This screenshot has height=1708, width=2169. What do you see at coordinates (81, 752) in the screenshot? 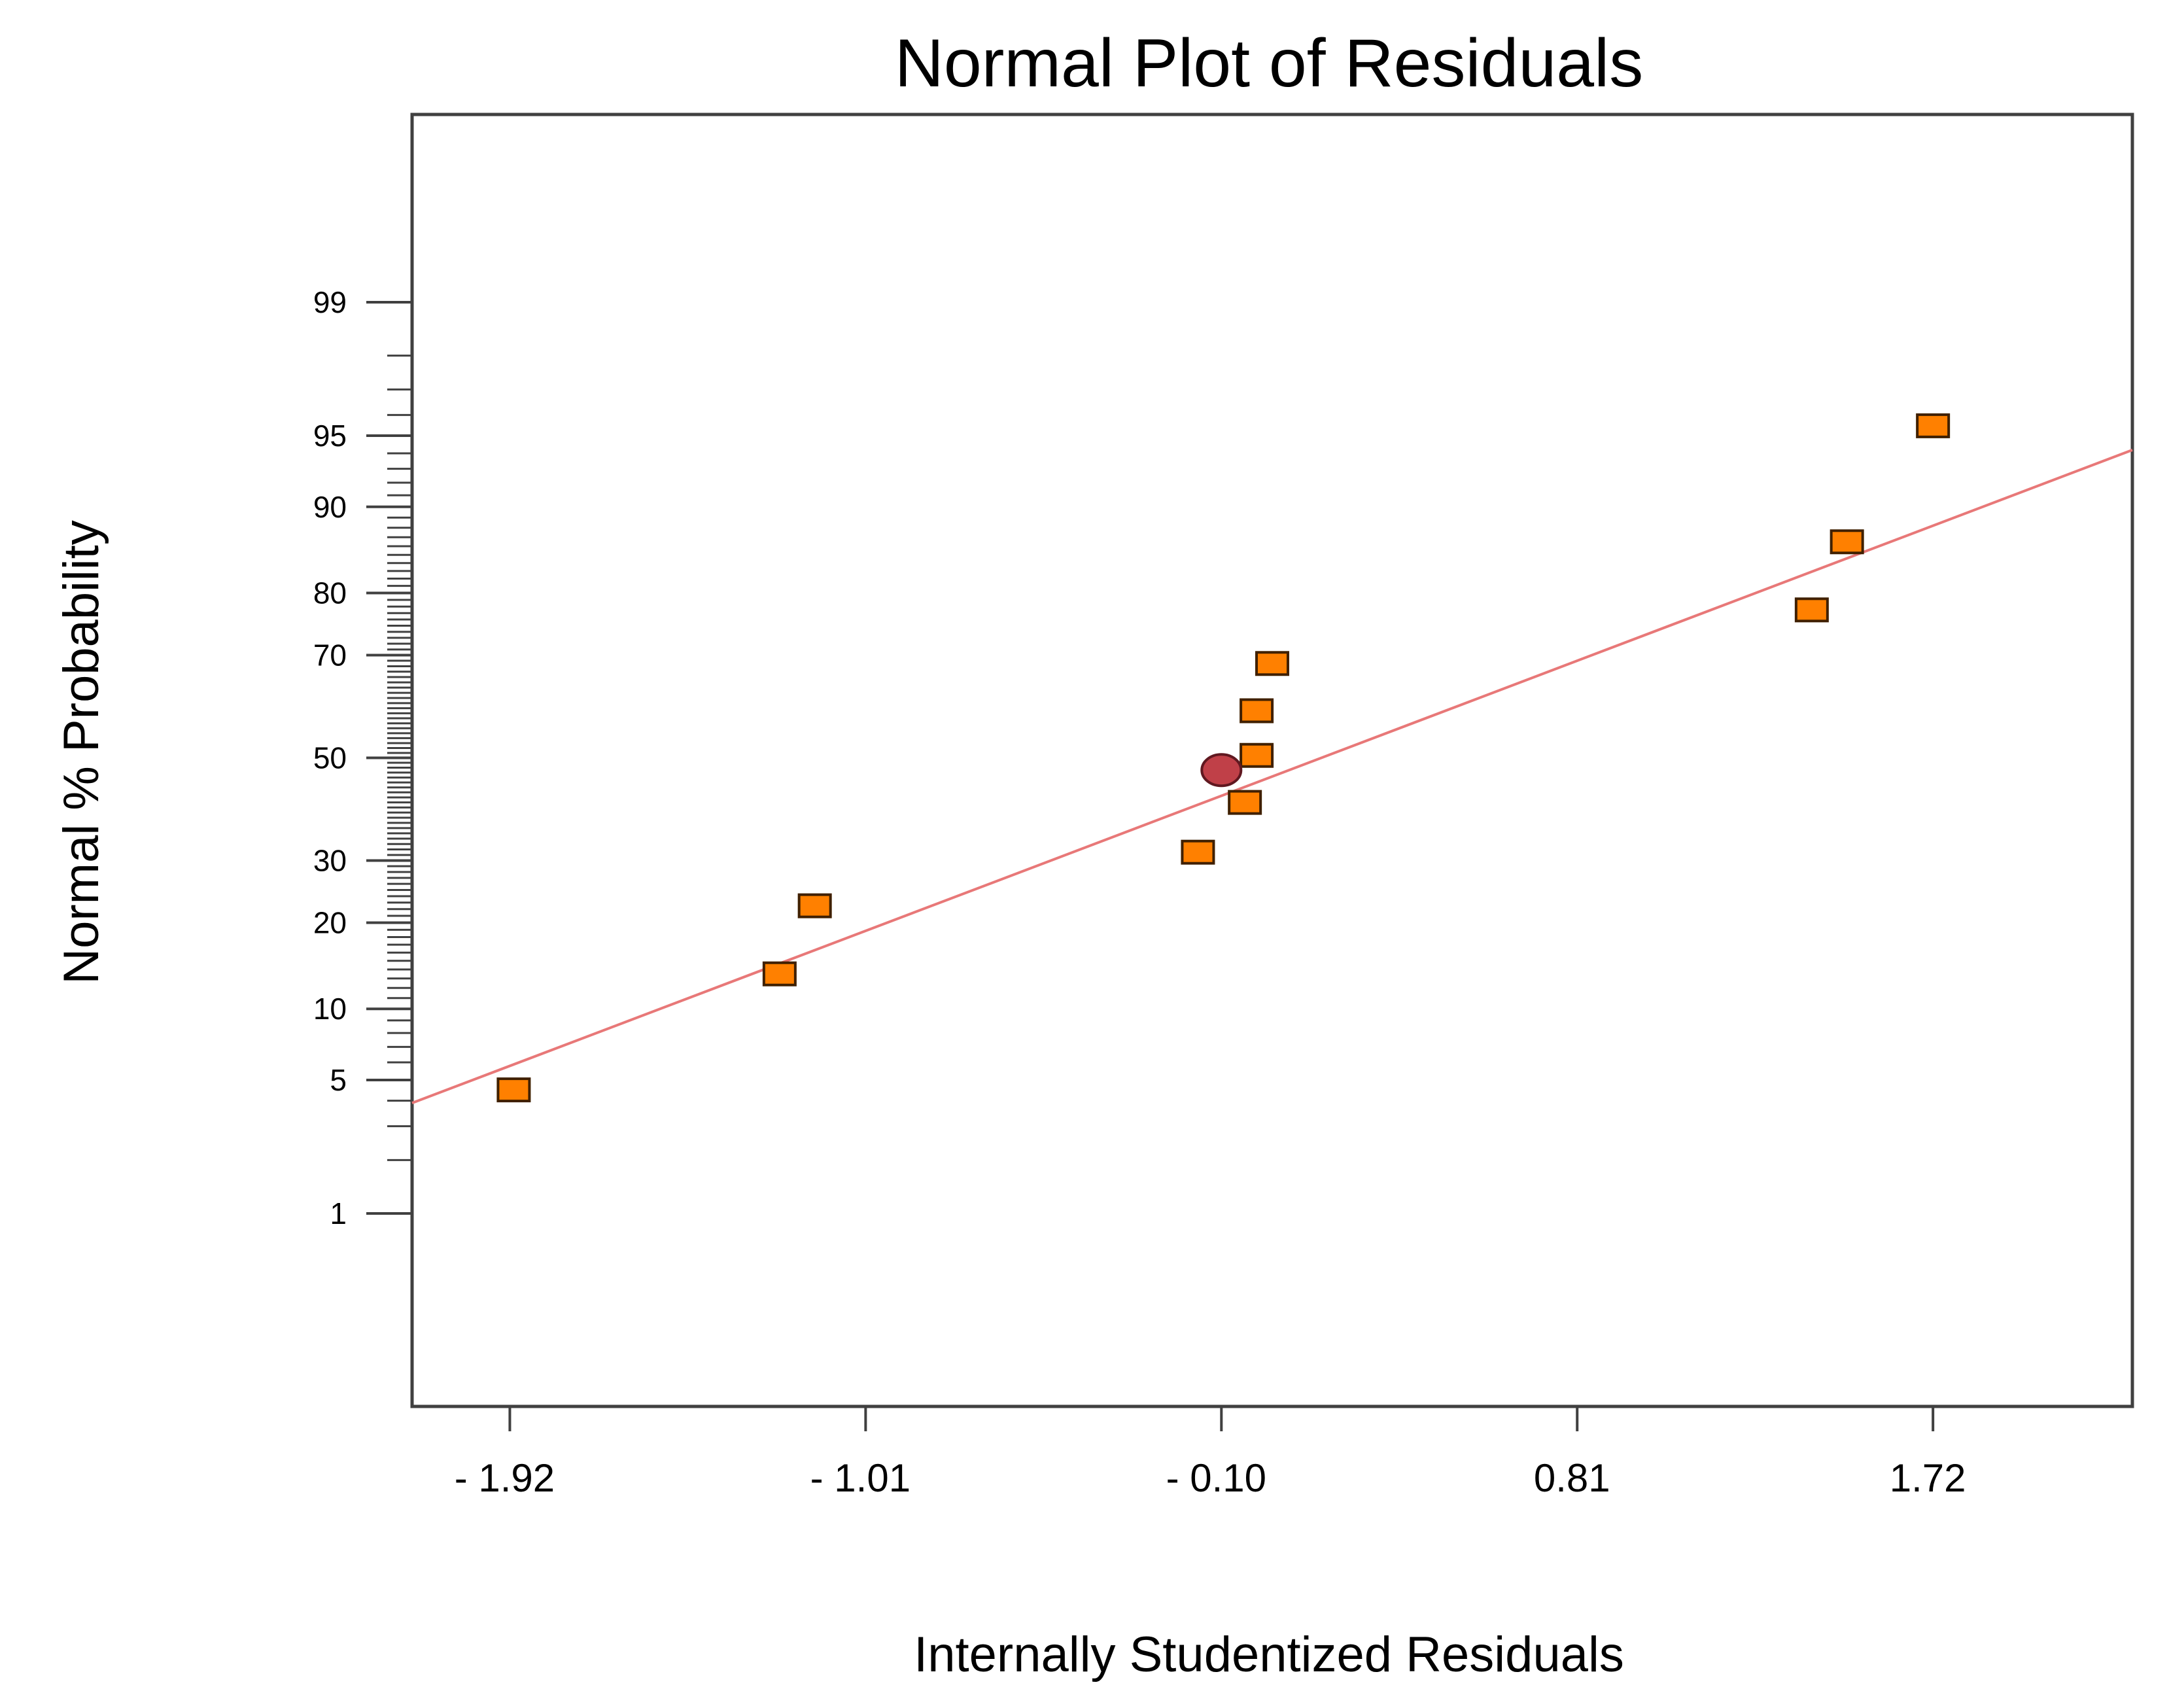
I see `y-axis-label: Normal % Probability` at bounding box center [81, 752].